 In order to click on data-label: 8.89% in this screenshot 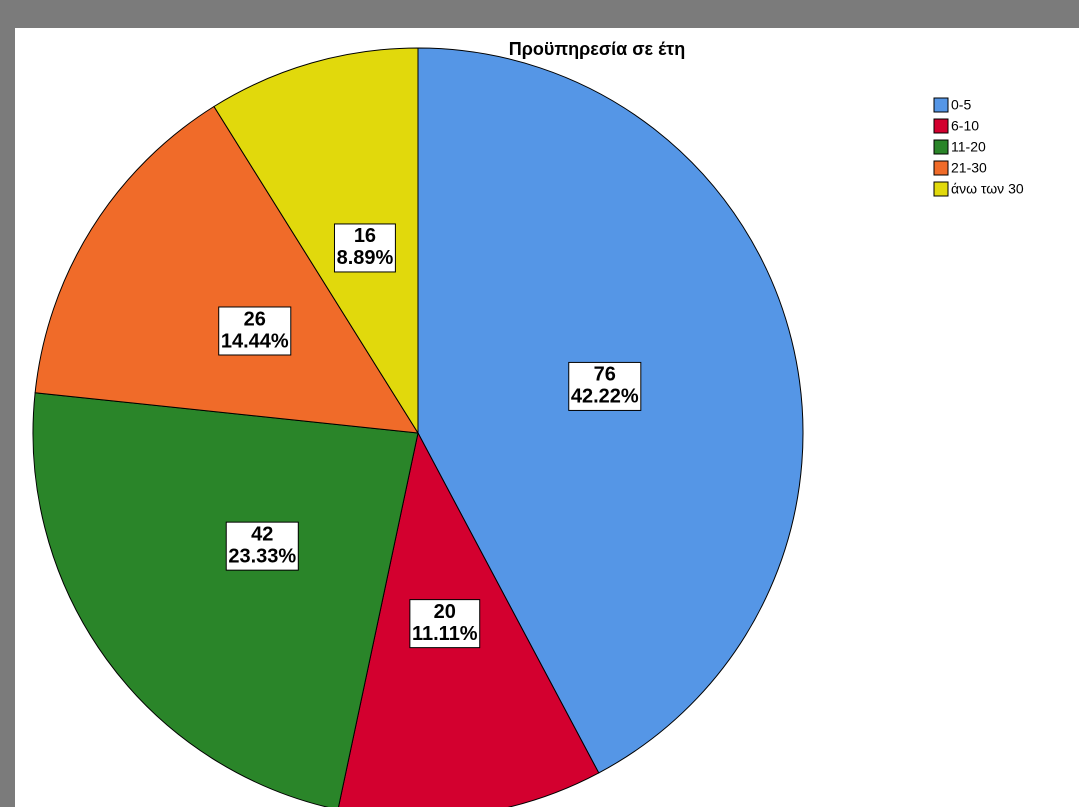, I will do `click(365, 258)`.